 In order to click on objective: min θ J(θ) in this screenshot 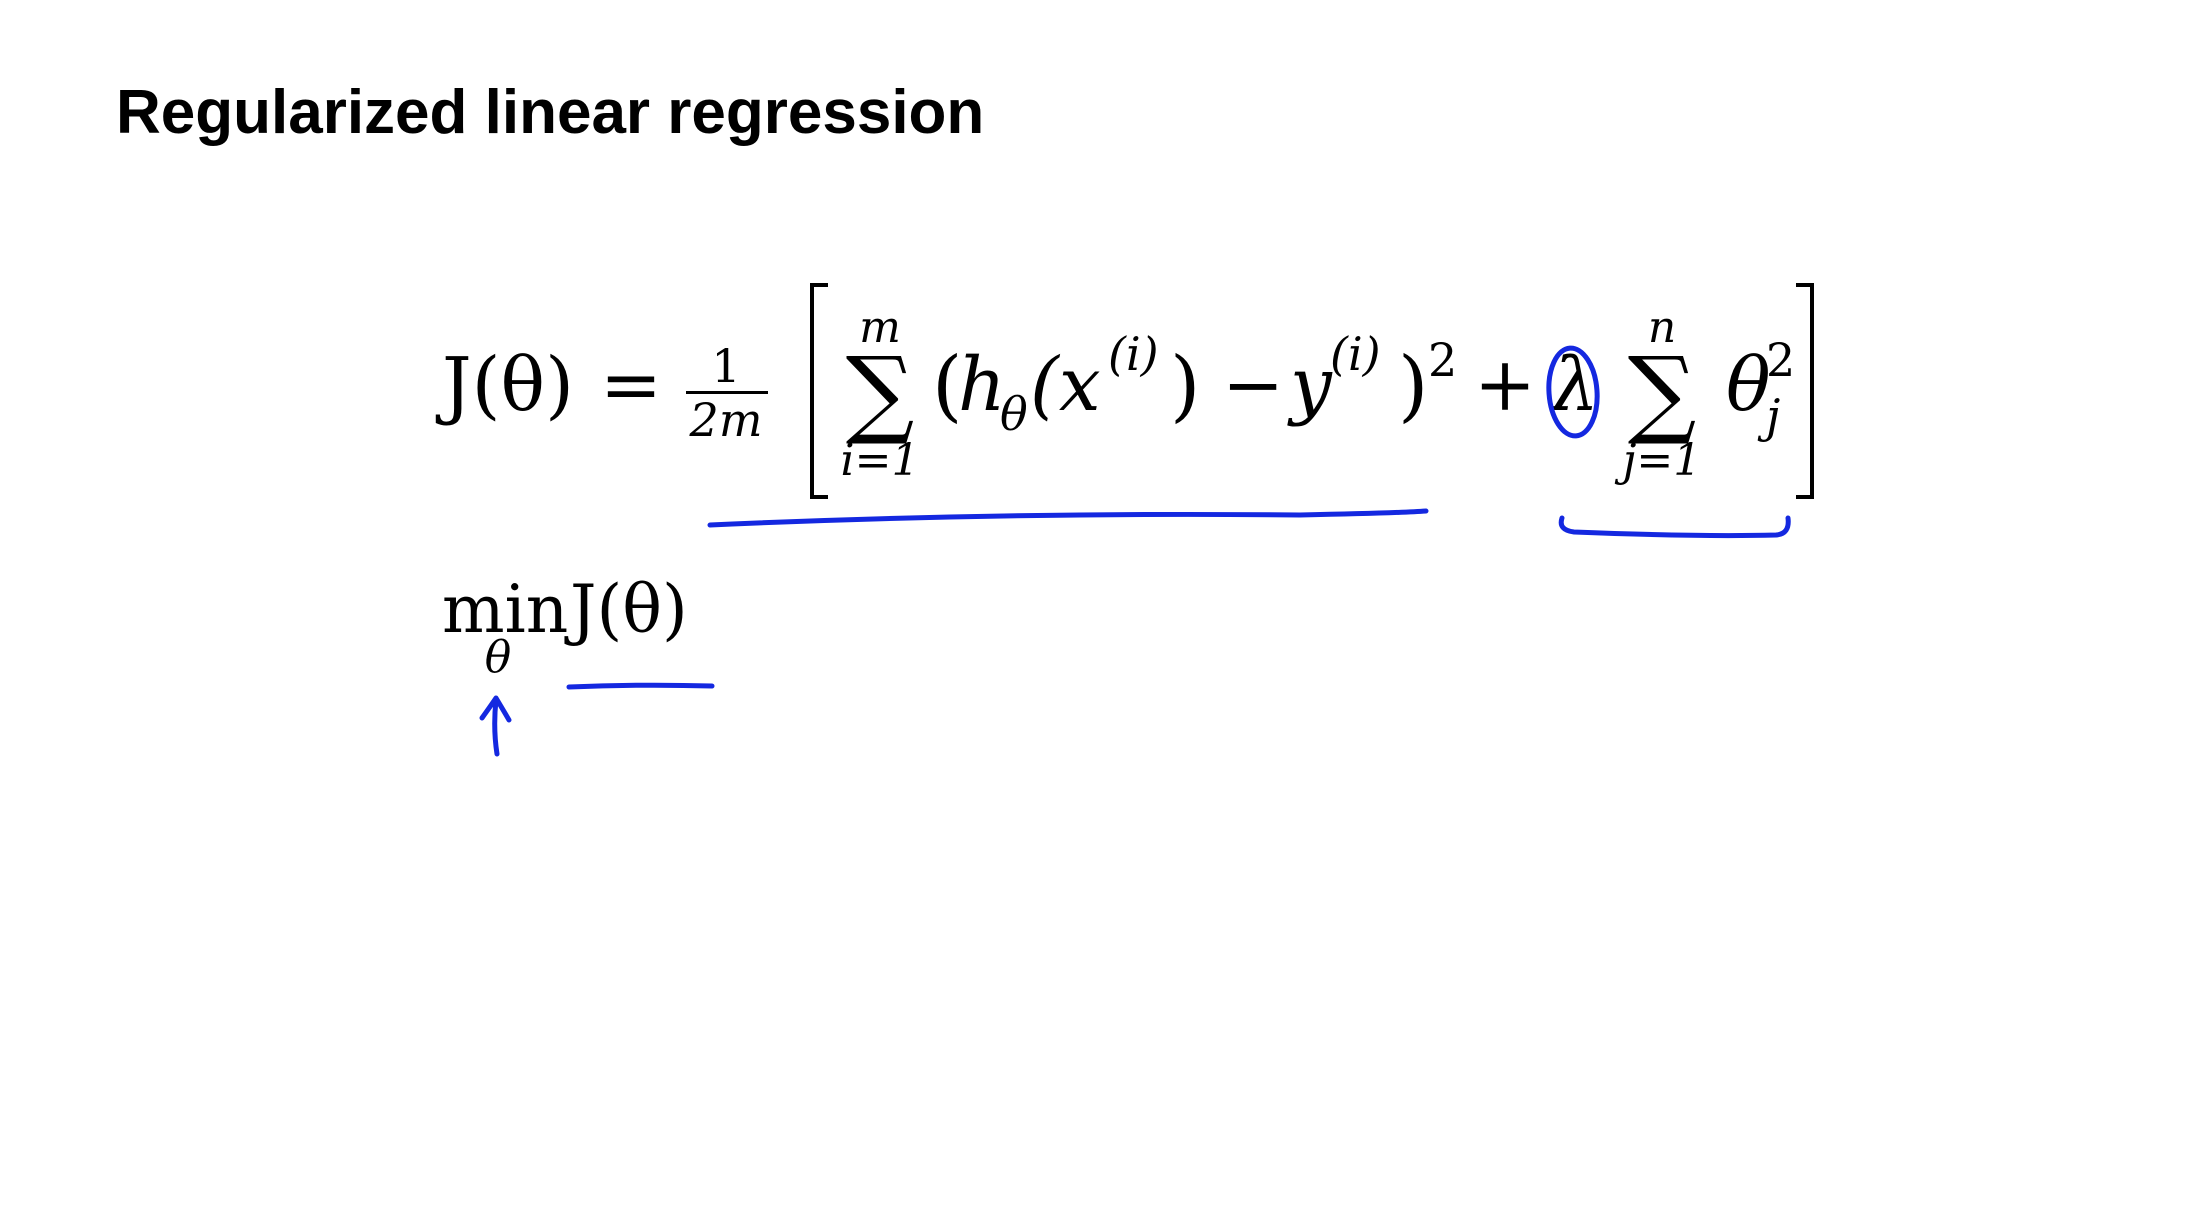, I will do `click(565, 627)`.